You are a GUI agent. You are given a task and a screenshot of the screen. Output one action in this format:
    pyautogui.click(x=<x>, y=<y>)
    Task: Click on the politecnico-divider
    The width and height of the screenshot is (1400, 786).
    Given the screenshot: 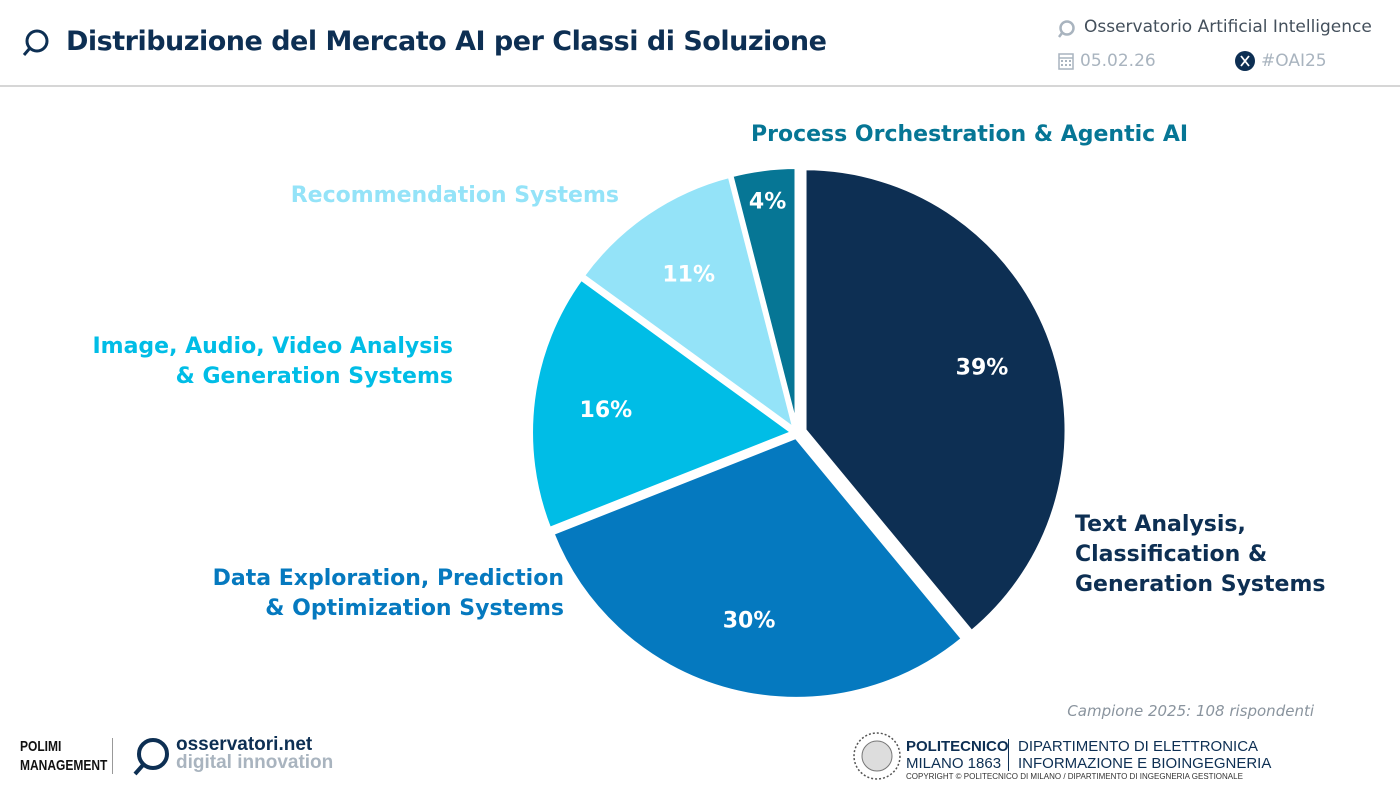 What is the action you would take?
    pyautogui.click(x=1008, y=755)
    